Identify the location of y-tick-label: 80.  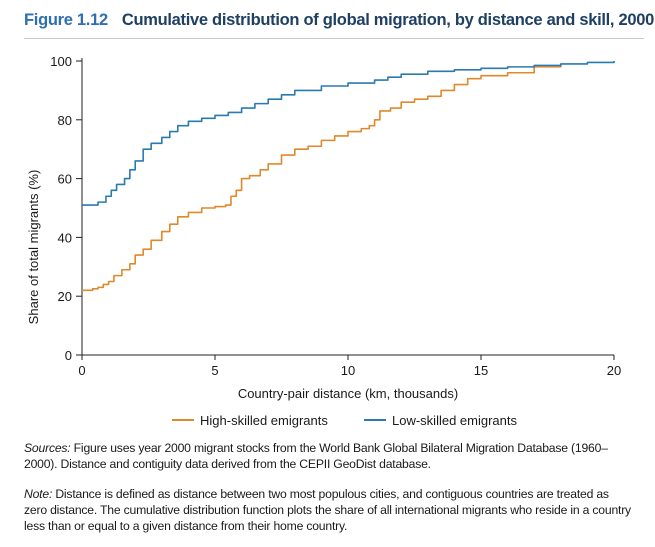
(65, 120).